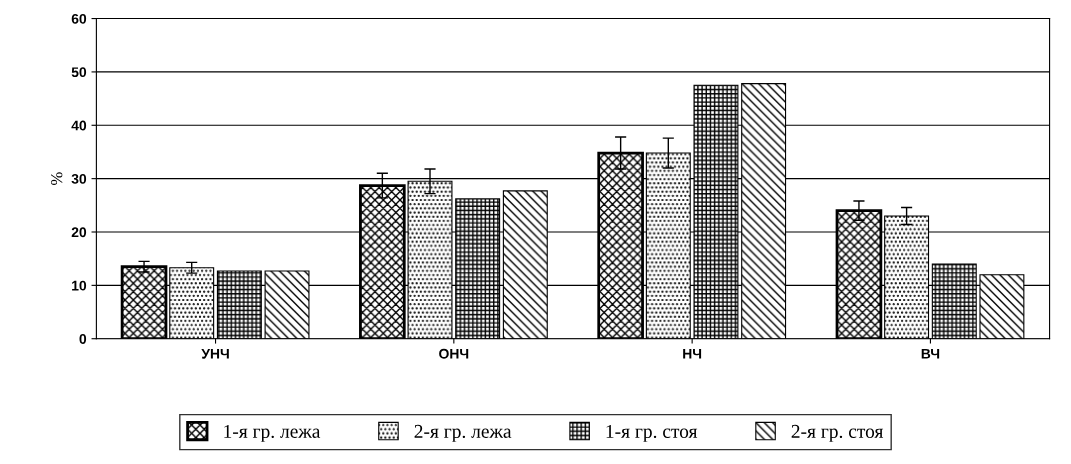 The height and width of the screenshot is (464, 1071). Describe the element at coordinates (692, 353) in the screenshot. I see `x-tick-label: НЧ` at that location.